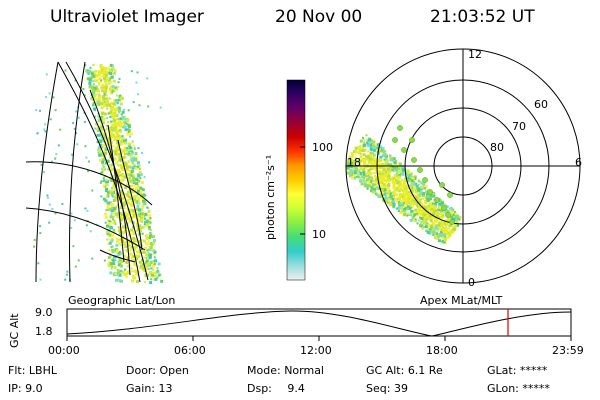 Image resolution: width=600 pixels, height=400 pixels. Describe the element at coordinates (430, 192) in the screenshot. I see `polar-dot` at that location.